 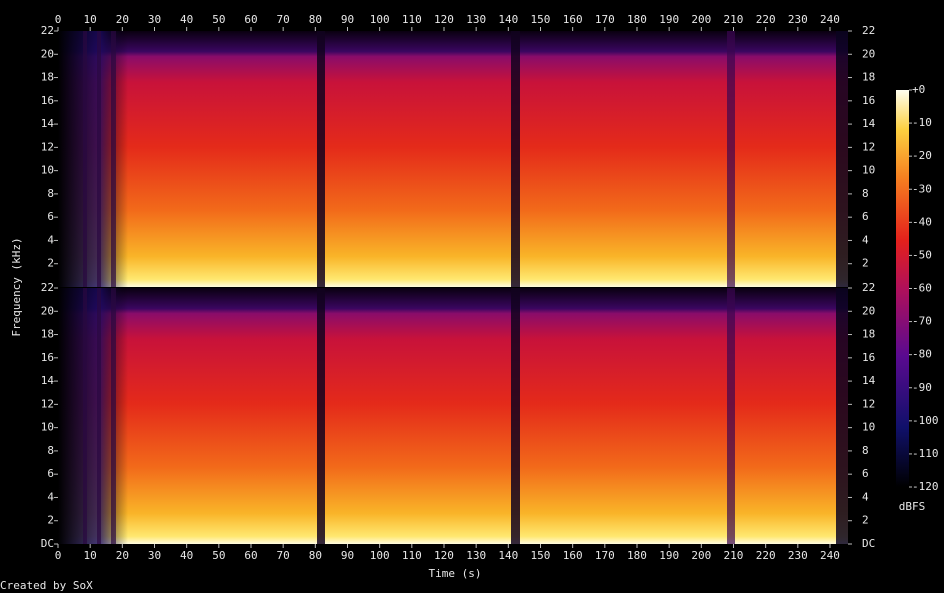 What do you see at coordinates (122, 19) in the screenshot?
I see `x-tick-label: 20` at bounding box center [122, 19].